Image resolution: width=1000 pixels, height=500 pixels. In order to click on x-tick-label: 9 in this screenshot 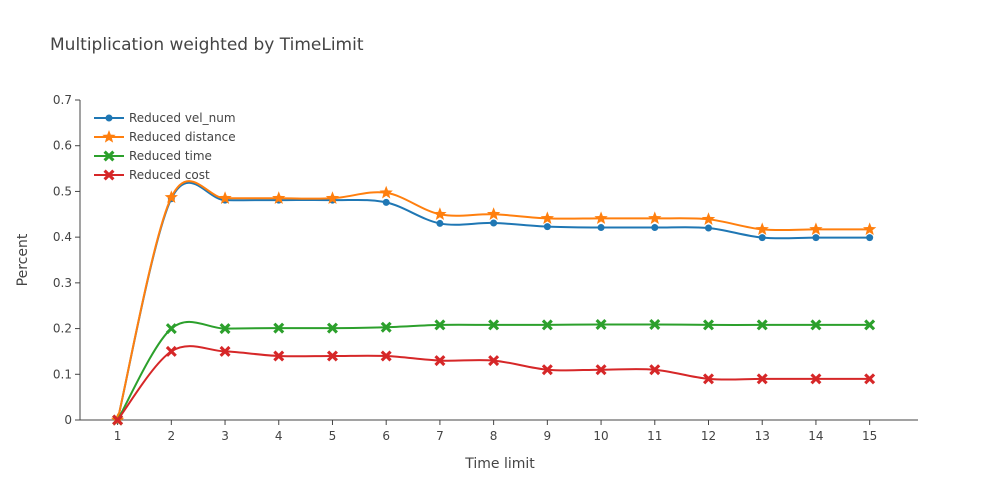, I will do `click(548, 436)`.